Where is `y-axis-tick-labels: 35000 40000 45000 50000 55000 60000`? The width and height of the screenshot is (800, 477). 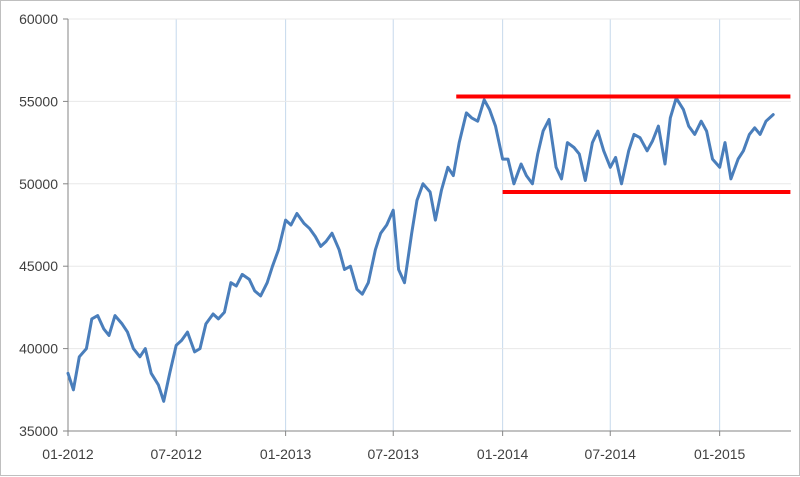
y-axis-tick-labels: 35000 40000 45000 50000 55000 60000 is located at coordinates (38, 225).